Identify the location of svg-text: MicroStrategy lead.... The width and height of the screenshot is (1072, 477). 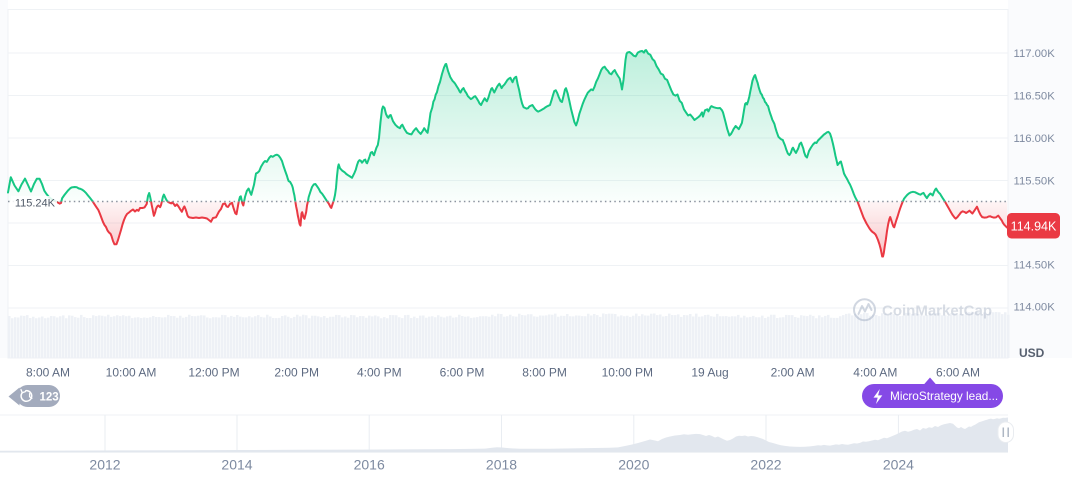
(944, 396).